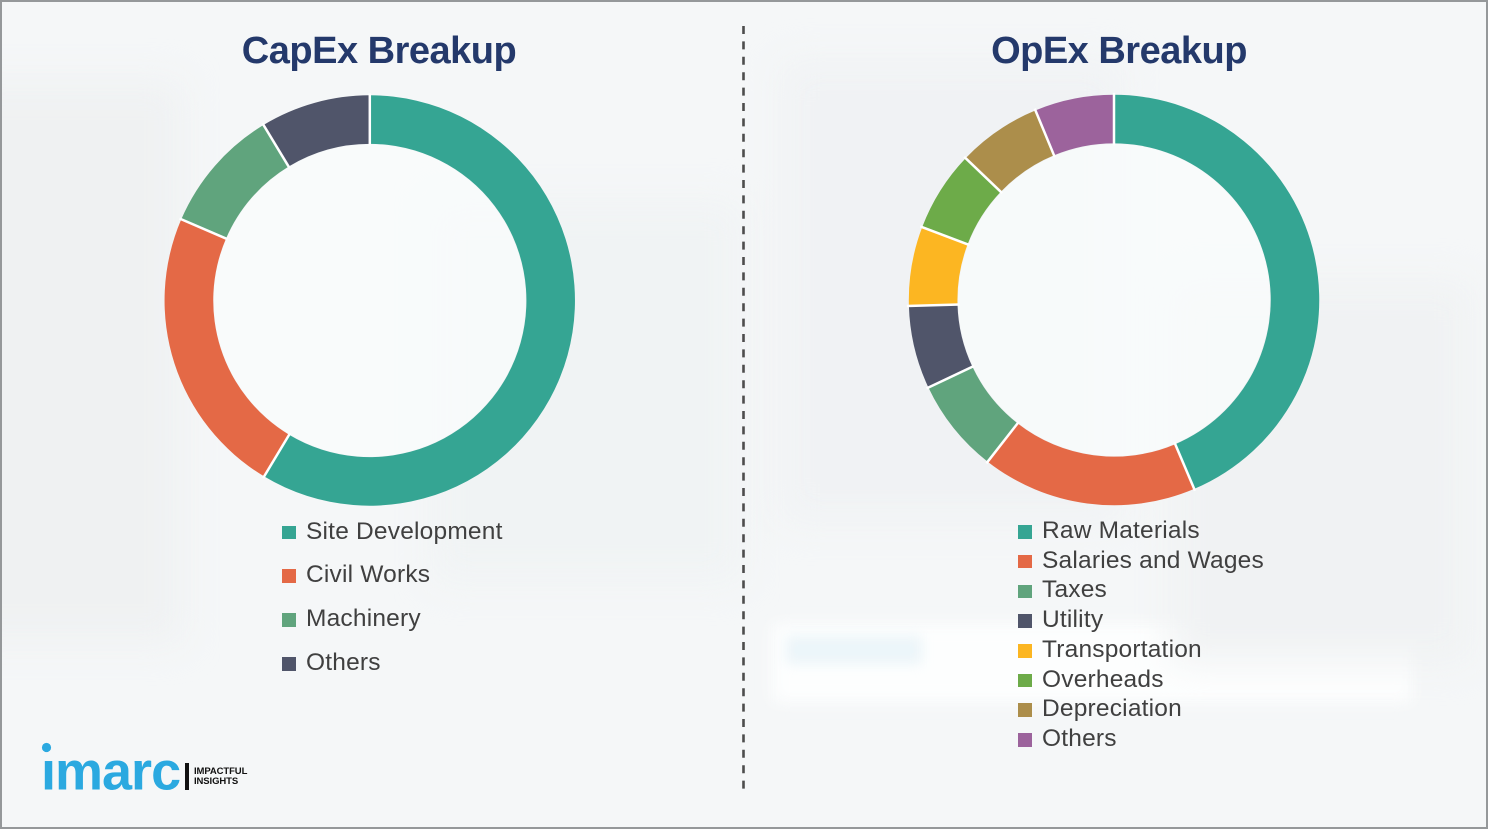 The height and width of the screenshot is (836, 1488). I want to click on svg-text: INSIGHTS, so click(216, 781).